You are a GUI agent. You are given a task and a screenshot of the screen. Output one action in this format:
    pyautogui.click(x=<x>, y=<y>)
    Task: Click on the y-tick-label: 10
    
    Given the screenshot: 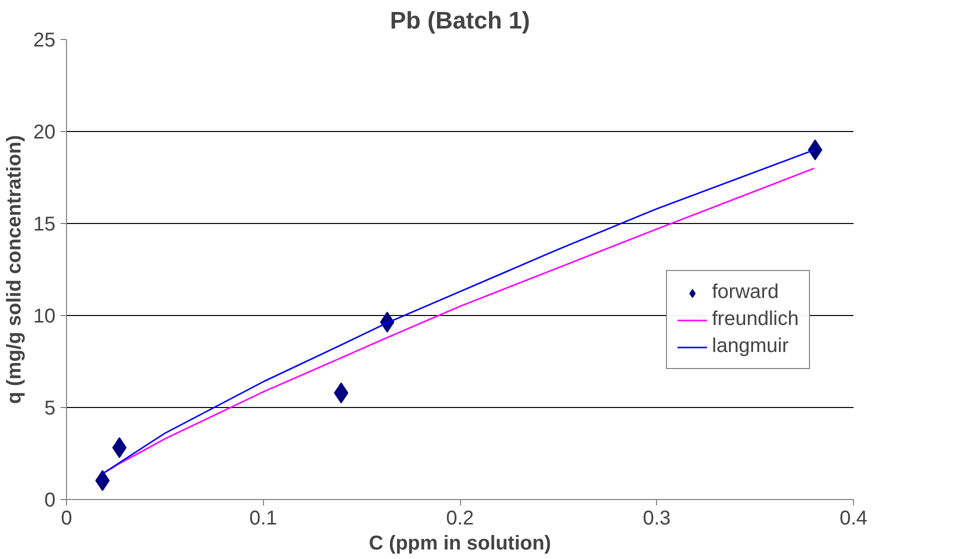 What is the action you would take?
    pyautogui.click(x=44, y=317)
    